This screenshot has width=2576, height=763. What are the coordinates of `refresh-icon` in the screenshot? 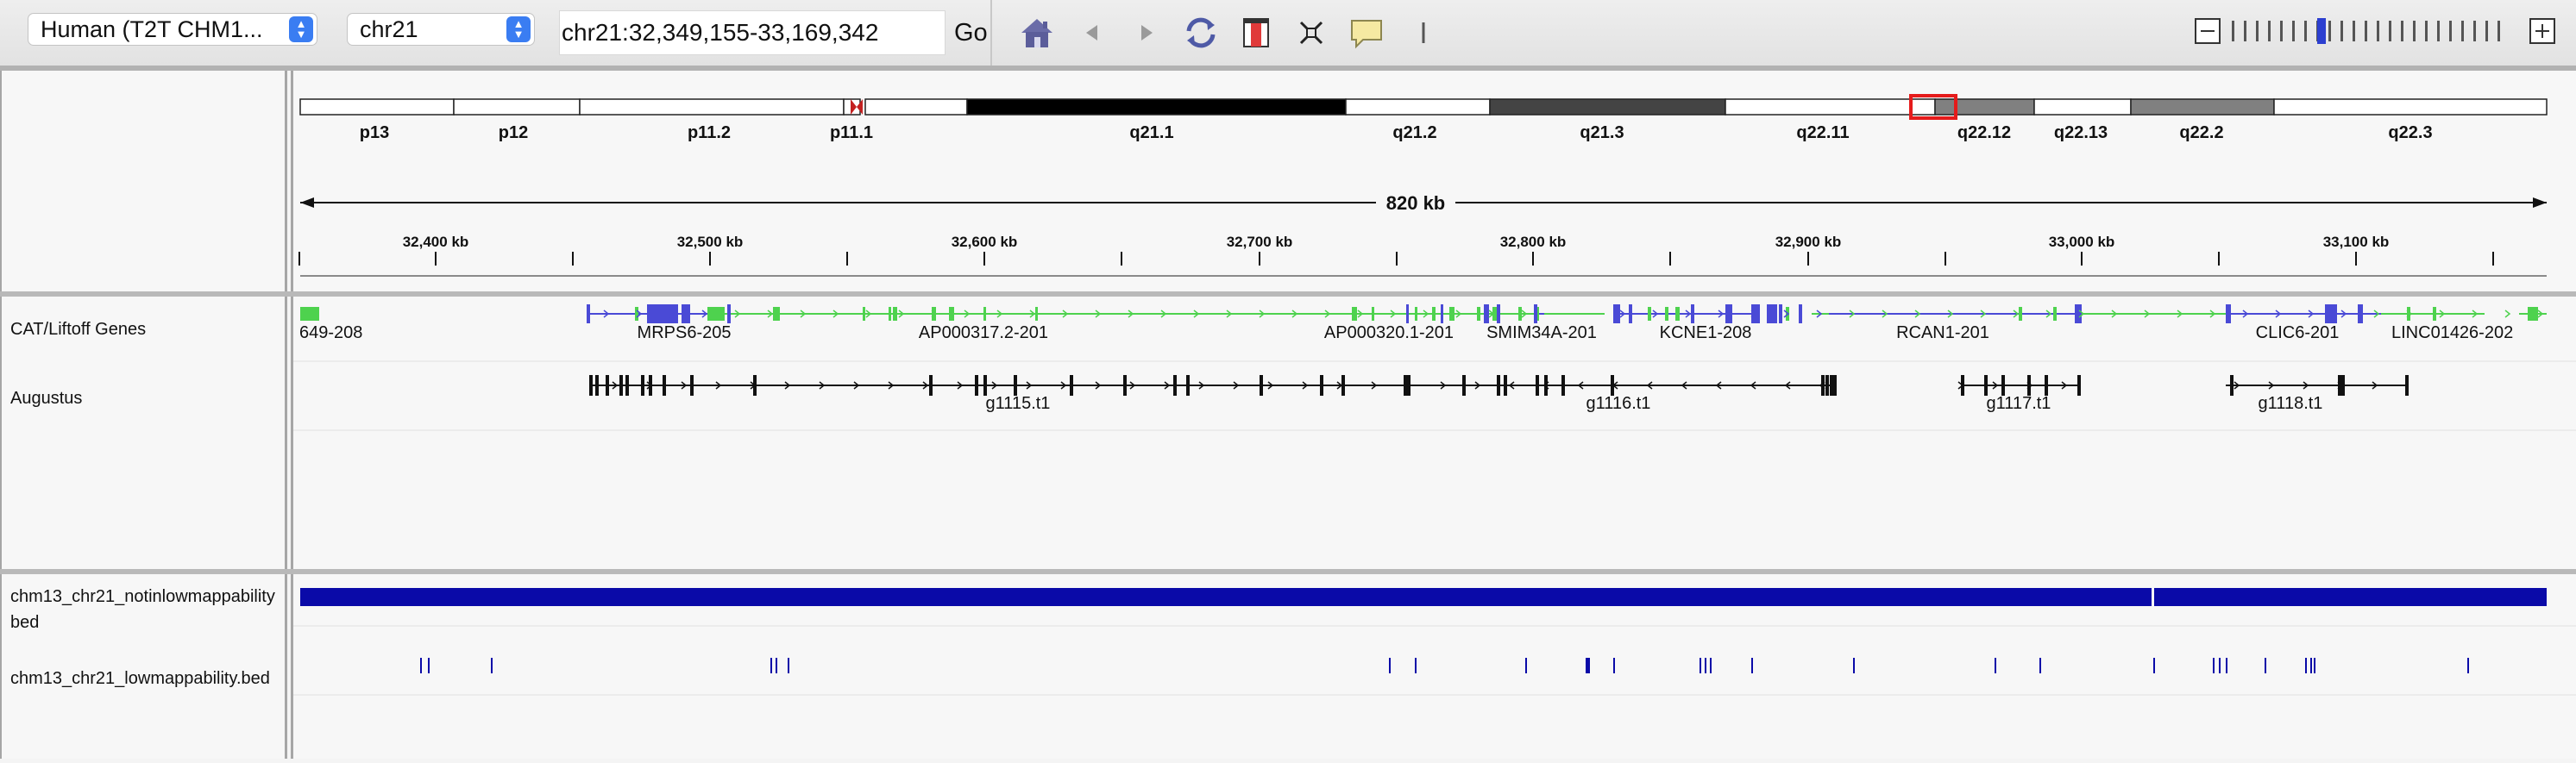 It's located at (1201, 32).